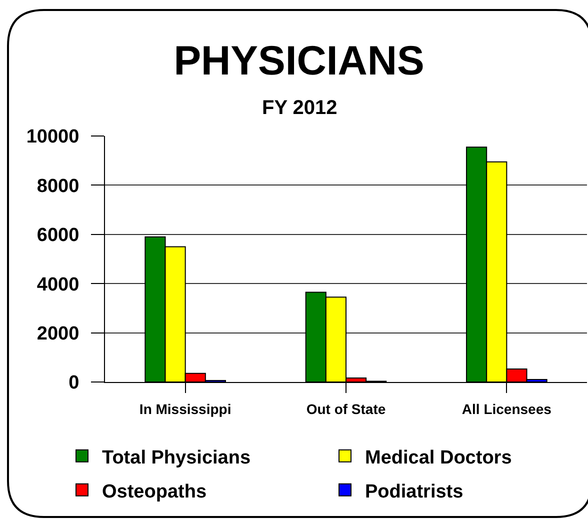 This screenshot has width=588, height=519. What do you see at coordinates (74, 383) in the screenshot?
I see `y-tick-label: 0` at bounding box center [74, 383].